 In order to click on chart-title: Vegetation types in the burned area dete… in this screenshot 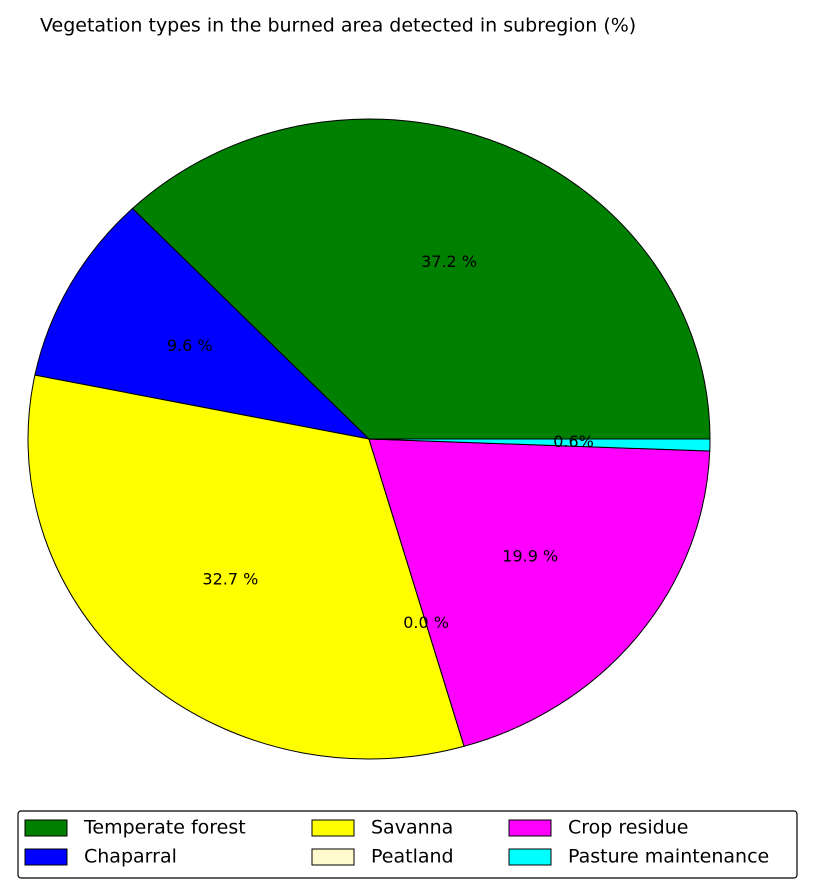, I will do `click(338, 26)`.